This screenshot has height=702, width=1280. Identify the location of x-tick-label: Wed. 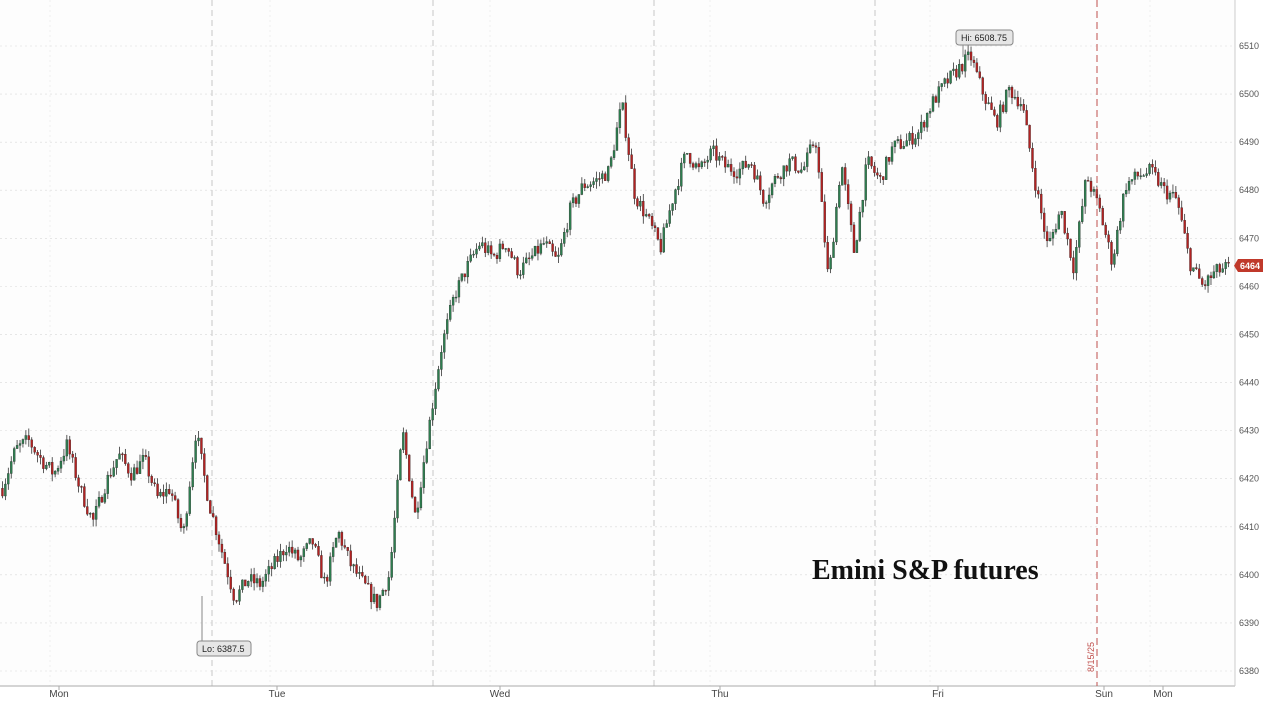
(500, 694).